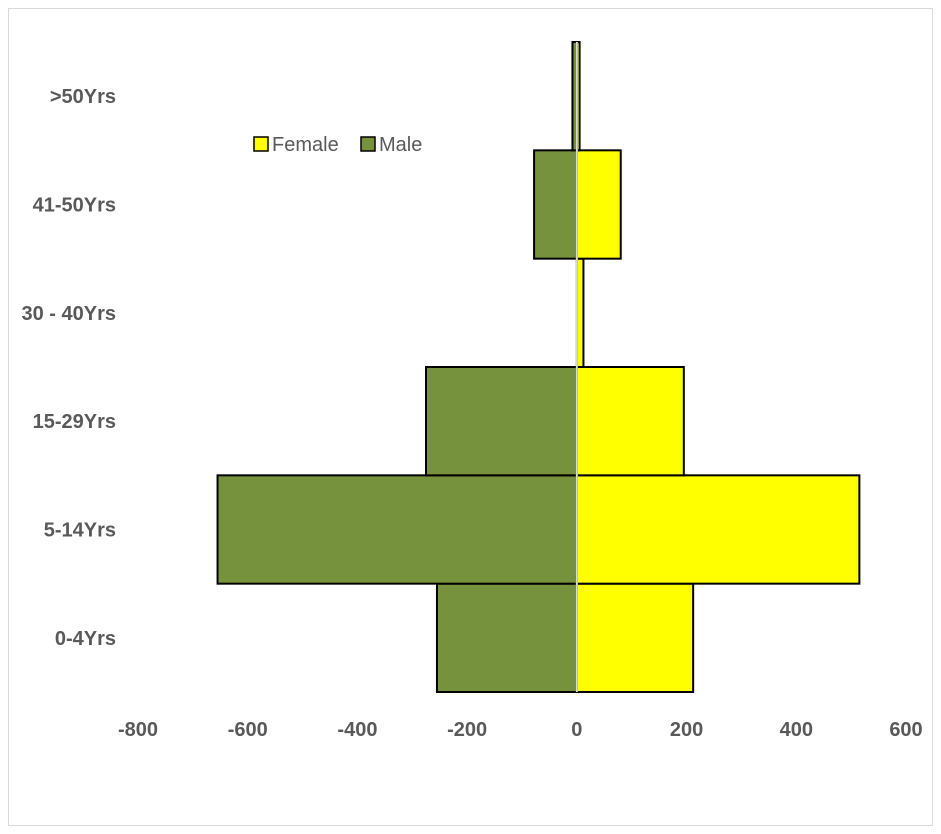  Describe the element at coordinates (467, 730) in the screenshot. I see `x-tick-label: -200` at that location.